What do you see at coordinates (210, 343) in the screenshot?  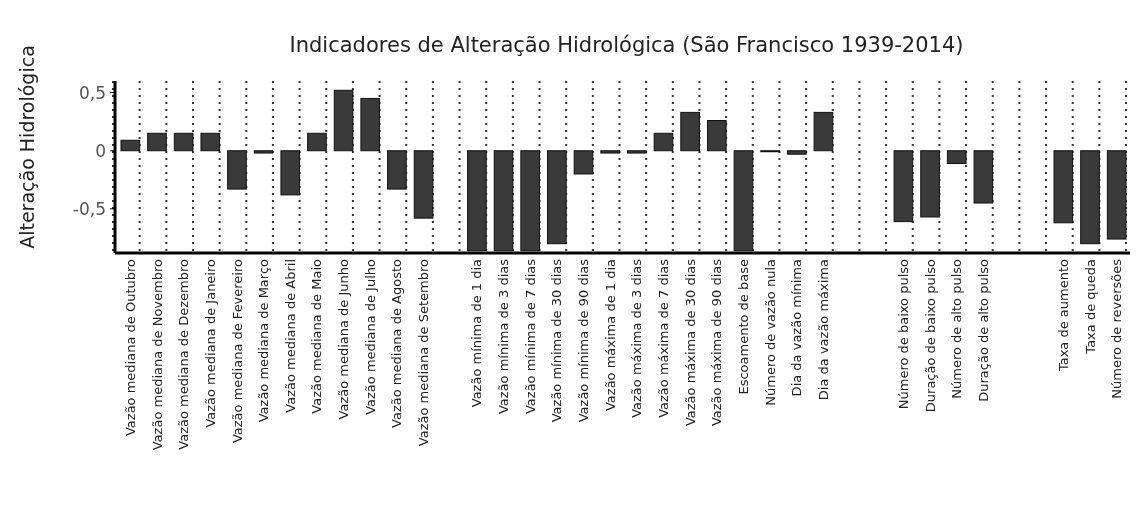 I see `x-tick-label: Vazão mediana de Janeiro` at bounding box center [210, 343].